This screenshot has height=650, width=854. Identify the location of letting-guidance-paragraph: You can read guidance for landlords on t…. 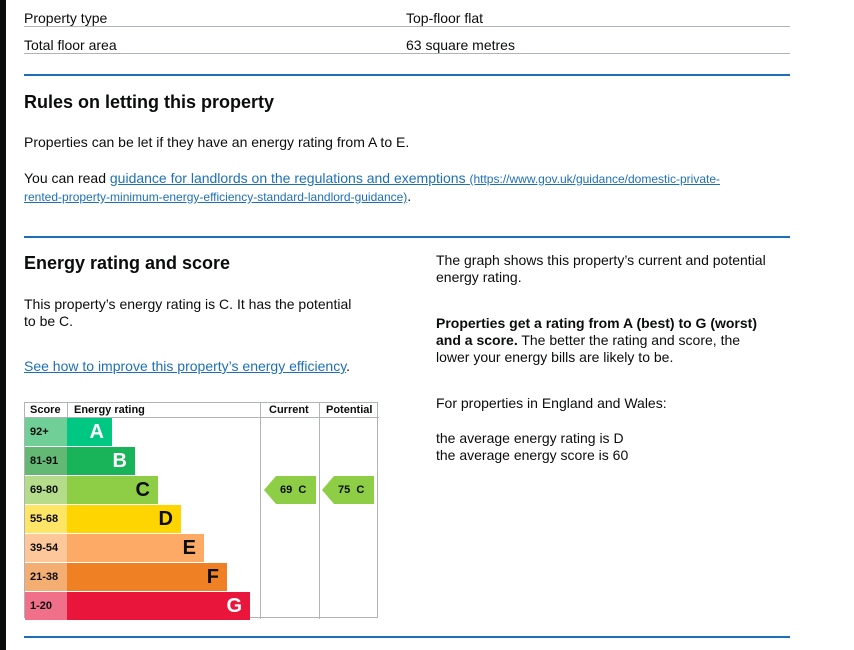
(372, 187).